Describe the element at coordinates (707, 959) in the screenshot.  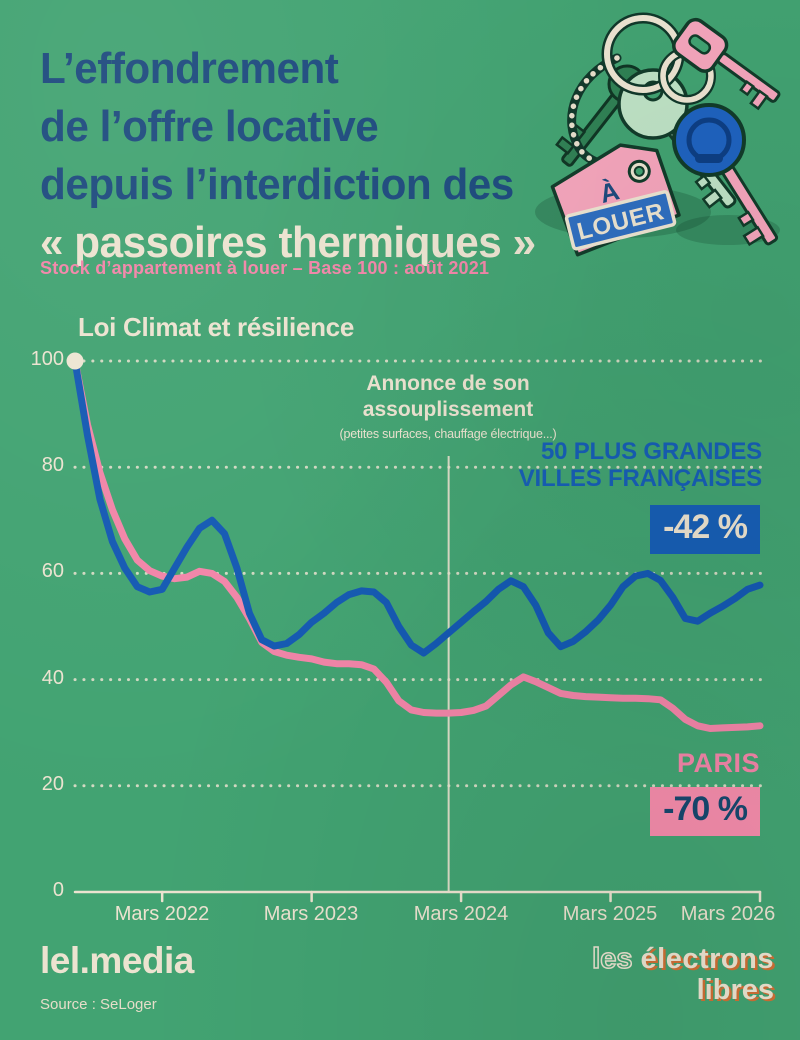
I see `logo-word-electrons: électrons` at that location.